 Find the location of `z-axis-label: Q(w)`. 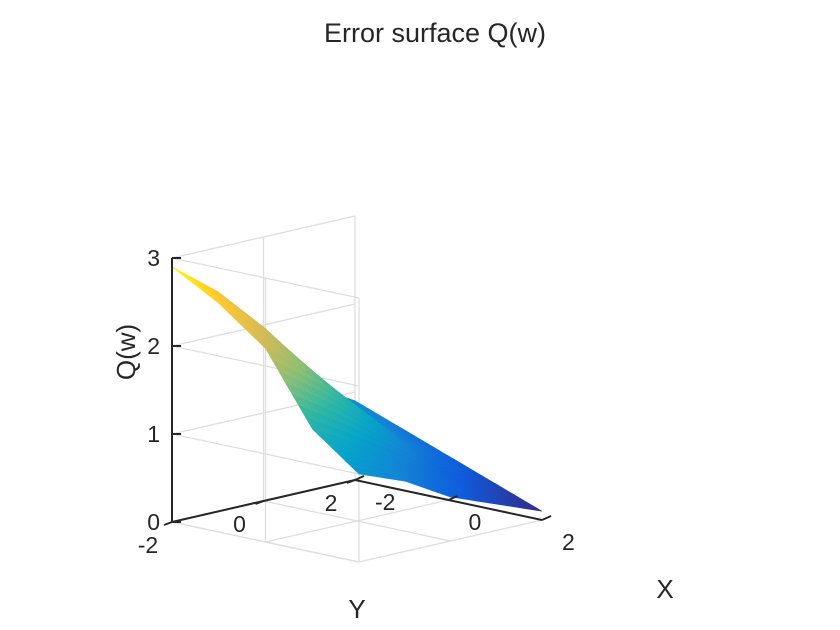

z-axis-label: Q(w) is located at coordinates (126, 352).